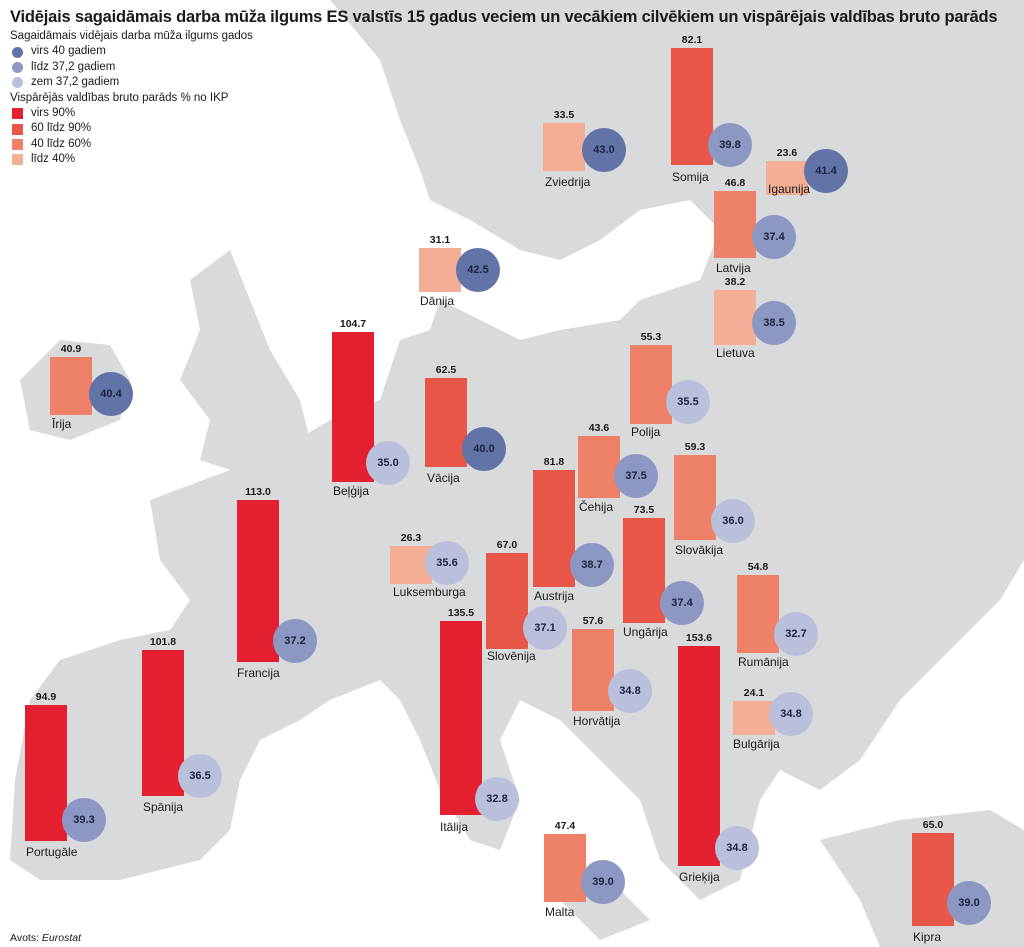 The height and width of the screenshot is (947, 1024). I want to click on work-life-circle: 37.2, so click(295, 641).